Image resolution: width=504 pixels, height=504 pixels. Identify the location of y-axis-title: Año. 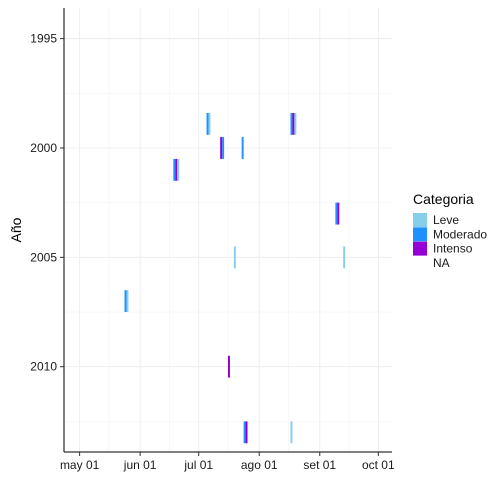
(16, 229).